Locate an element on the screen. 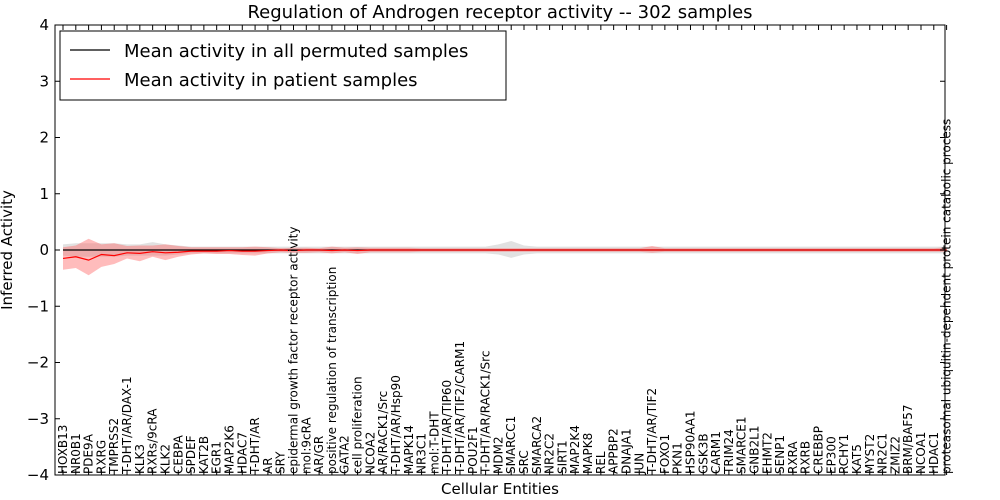  x-category-label: KLK3 is located at coordinates (140, 459).